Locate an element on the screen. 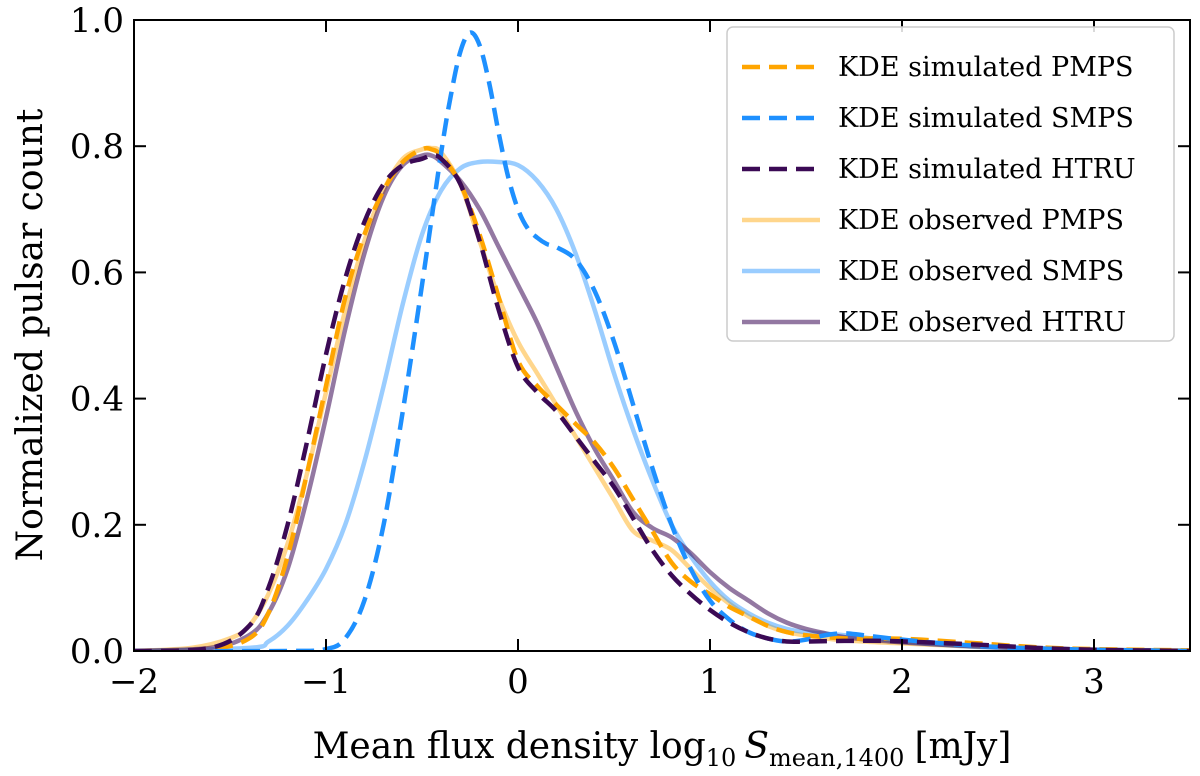 Image resolution: width=1200 pixels, height=776 pixels. y-tick-label: 0.6 is located at coordinates (97, 273).